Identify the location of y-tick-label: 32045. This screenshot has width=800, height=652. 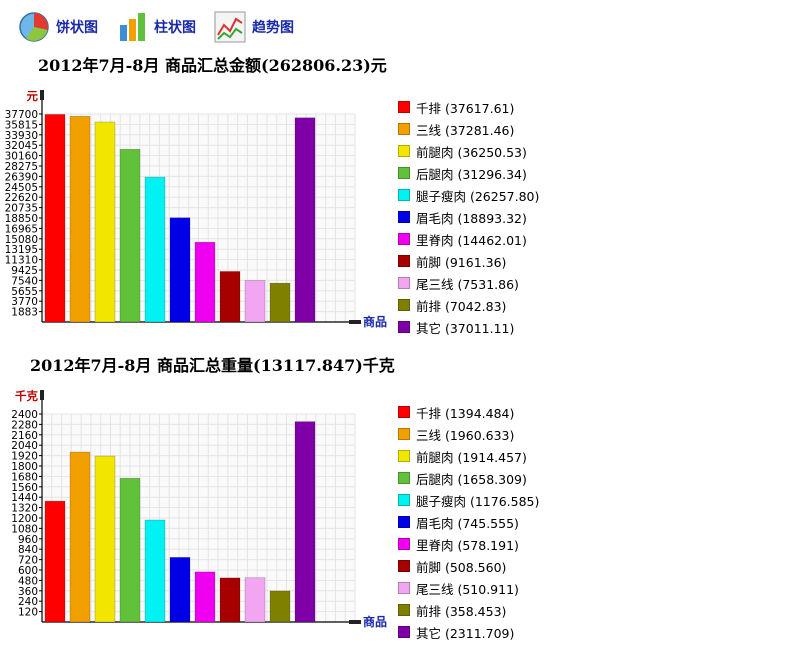
(21, 146).